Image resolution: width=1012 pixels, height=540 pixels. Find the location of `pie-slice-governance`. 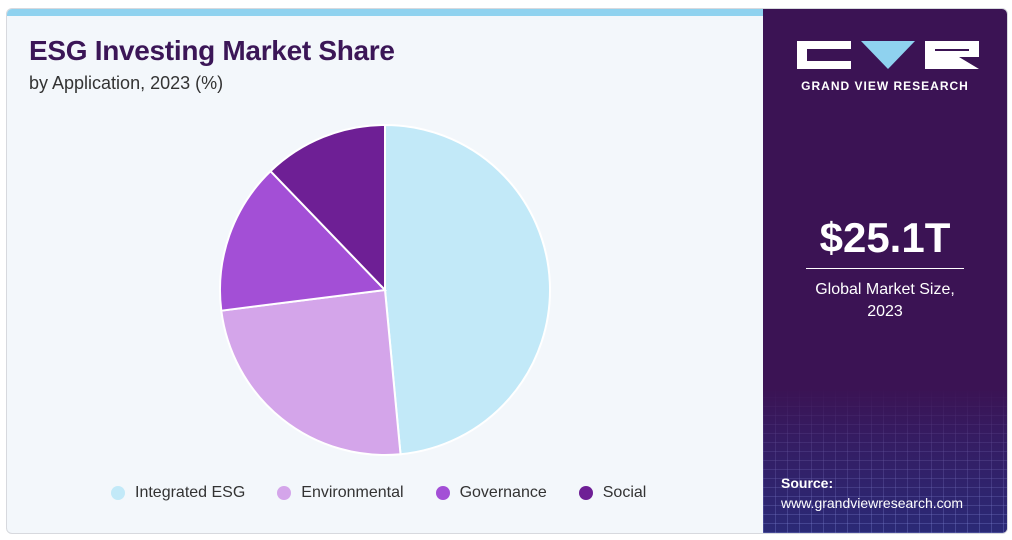

pie-slice-governance is located at coordinates (303, 240).